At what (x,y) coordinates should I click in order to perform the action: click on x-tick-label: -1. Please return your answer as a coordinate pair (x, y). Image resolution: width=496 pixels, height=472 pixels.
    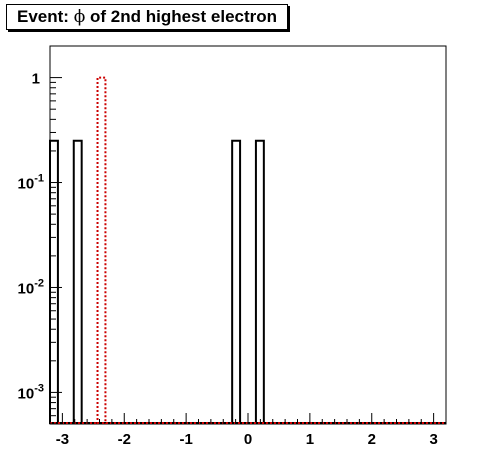
    Looking at the image, I should click on (185, 439).